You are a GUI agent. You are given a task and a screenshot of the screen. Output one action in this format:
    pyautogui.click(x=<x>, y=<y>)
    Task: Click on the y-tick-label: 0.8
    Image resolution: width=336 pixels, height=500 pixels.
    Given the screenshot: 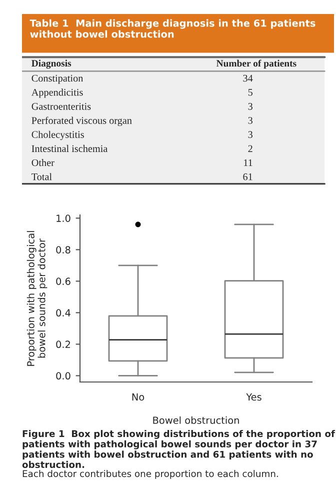 What is the action you would take?
    pyautogui.click(x=63, y=250)
    